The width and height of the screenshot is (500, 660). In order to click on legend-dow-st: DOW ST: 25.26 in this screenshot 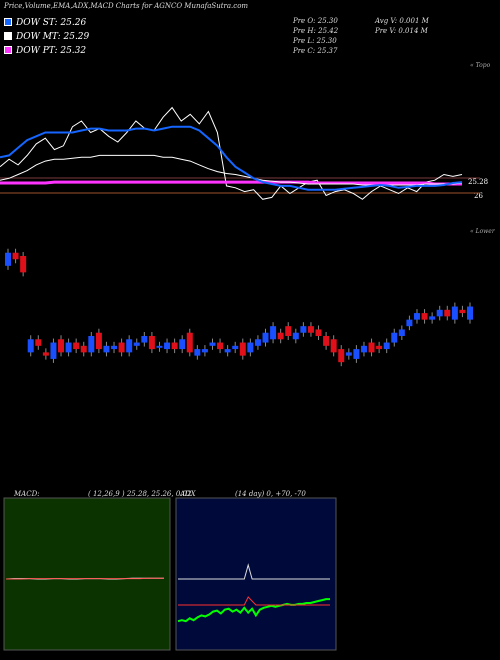, I will do `click(45, 23)`.